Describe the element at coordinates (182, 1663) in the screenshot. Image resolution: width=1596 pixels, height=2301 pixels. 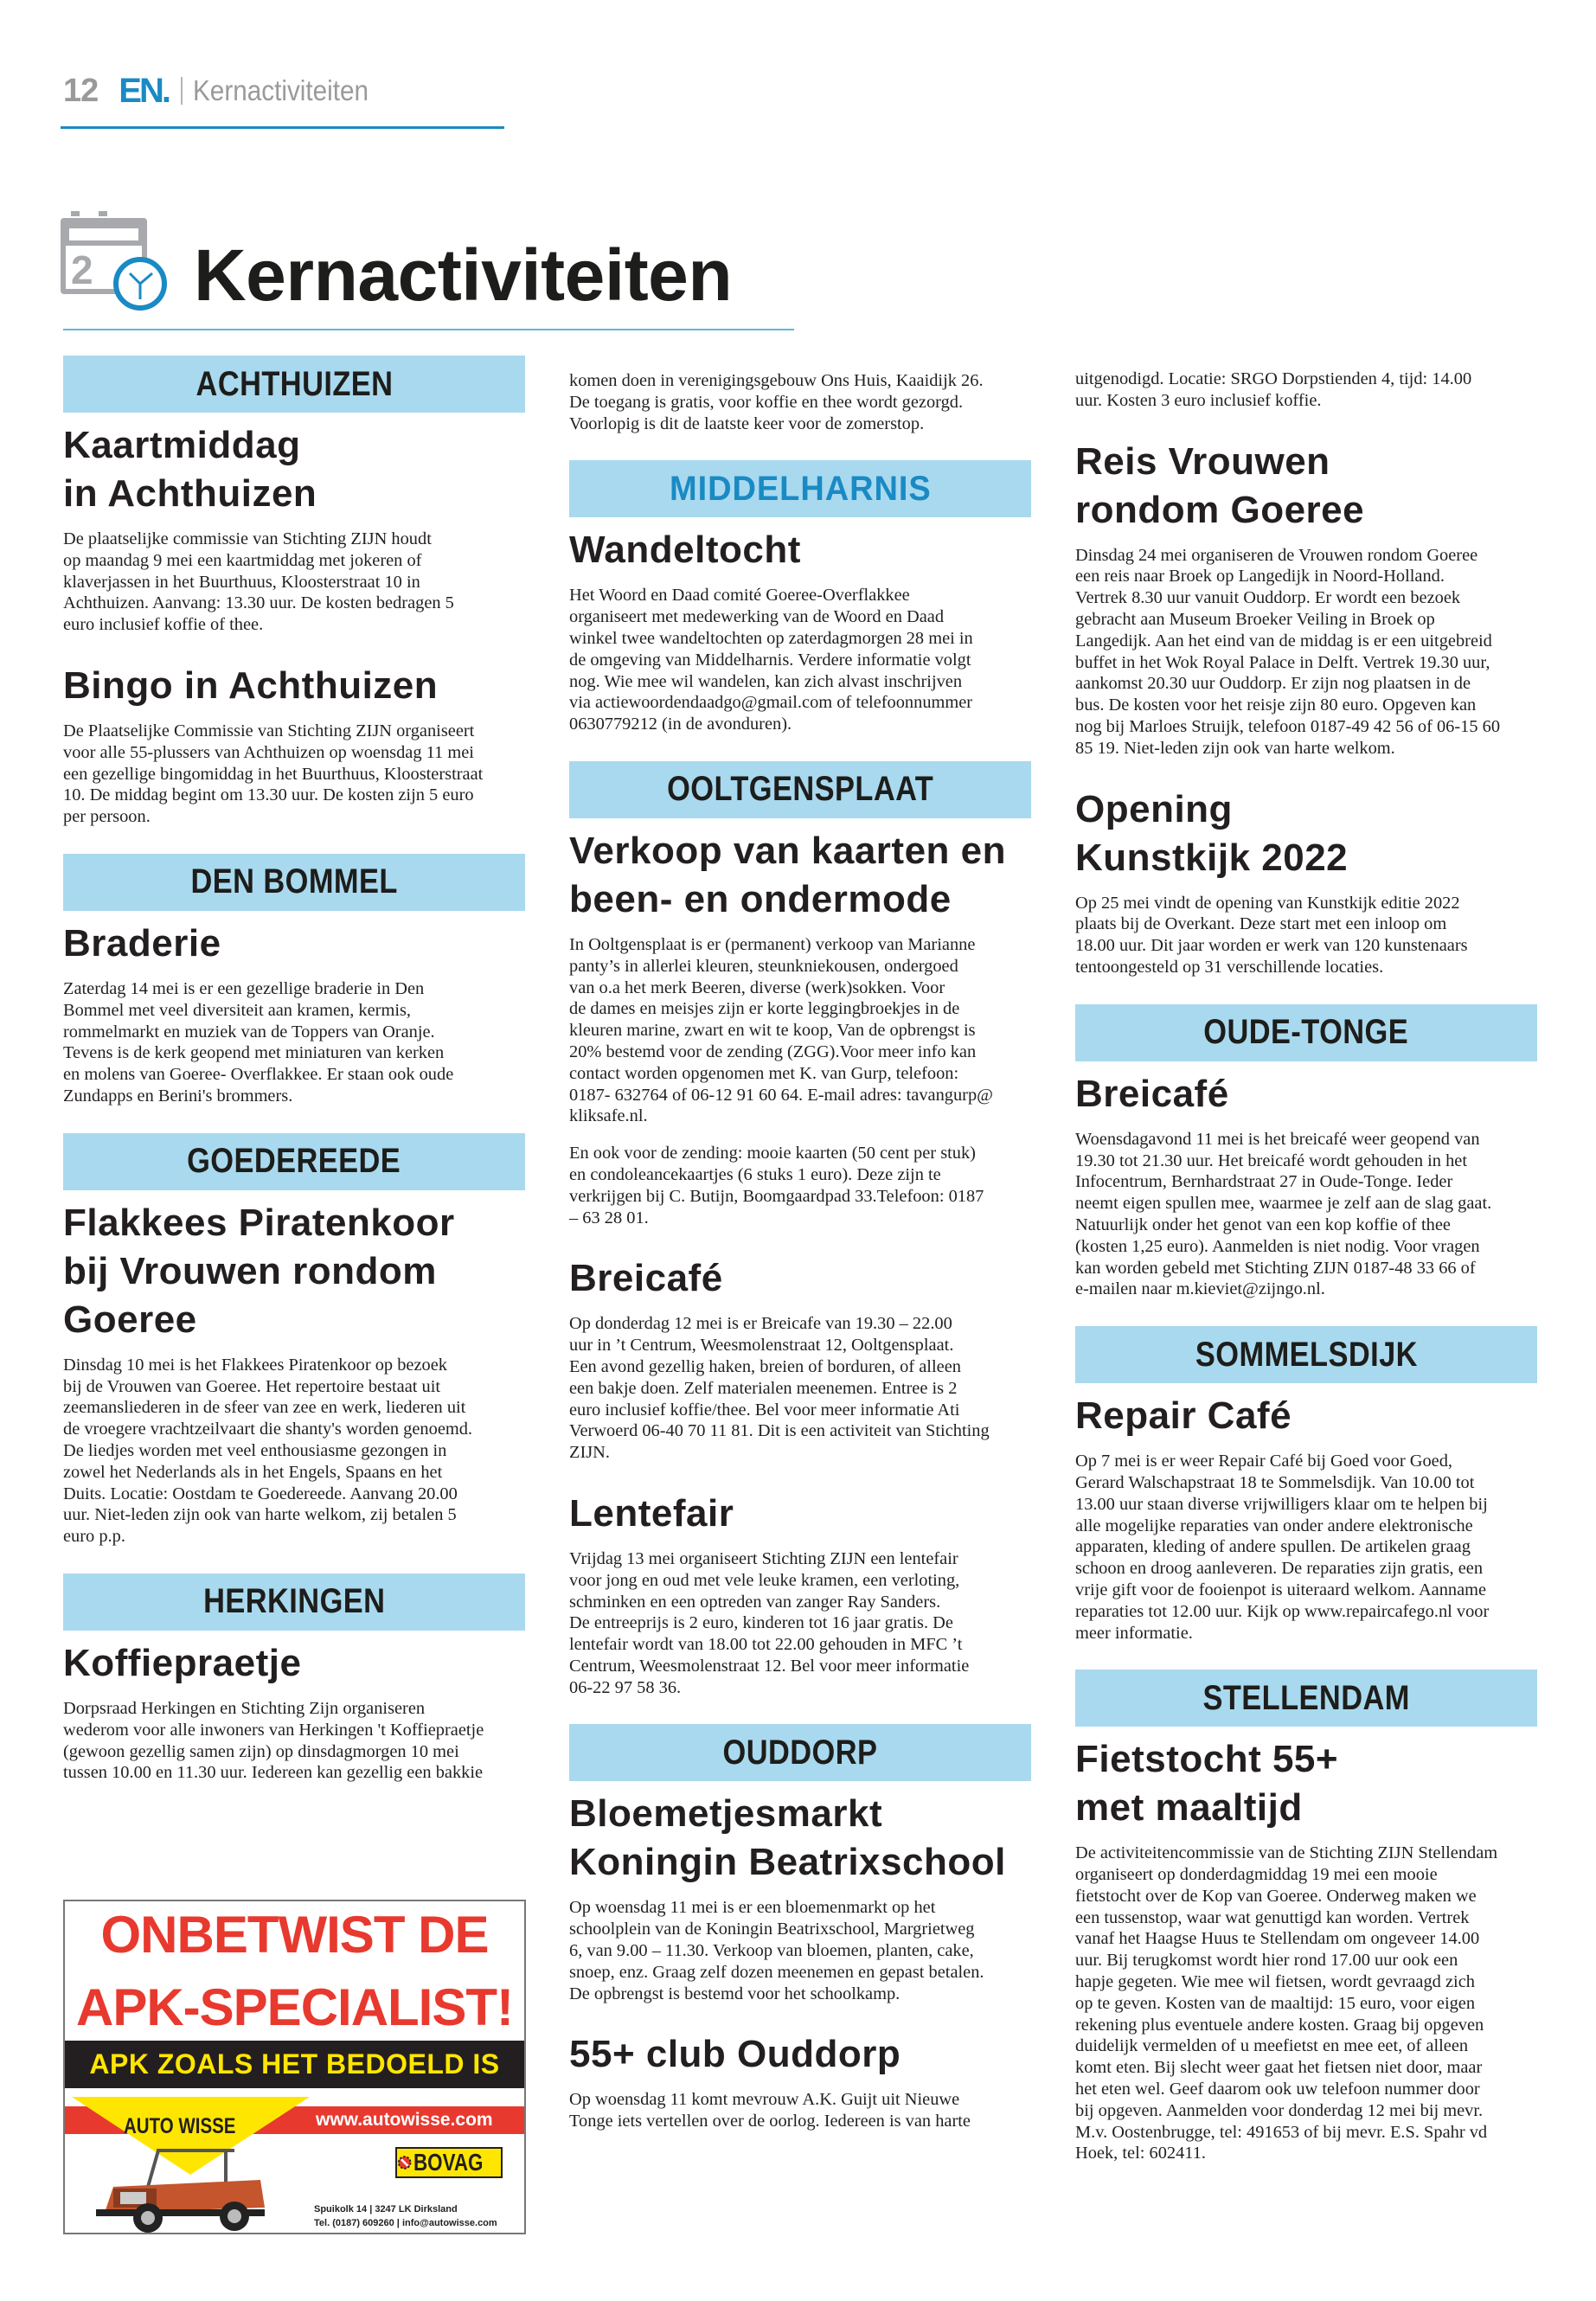
I see `article-headline: Koffiepraetje` at that location.